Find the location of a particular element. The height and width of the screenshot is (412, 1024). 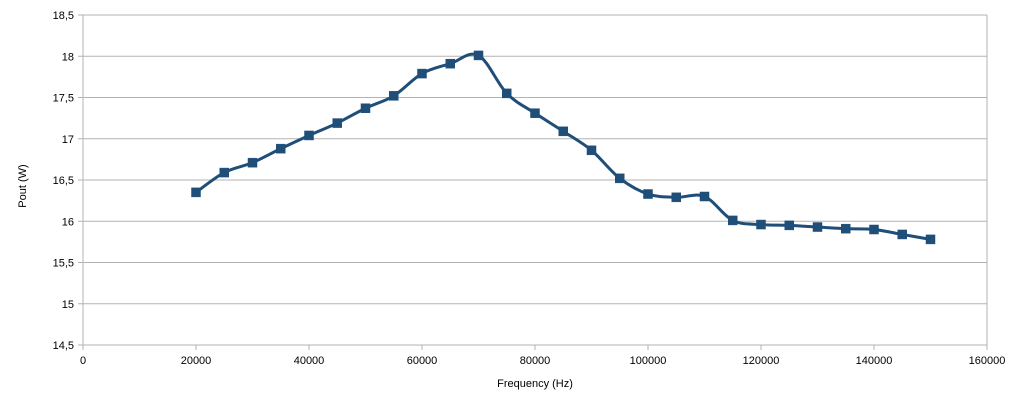

x-axis-title: Frequency (Hz) is located at coordinates (535, 384).